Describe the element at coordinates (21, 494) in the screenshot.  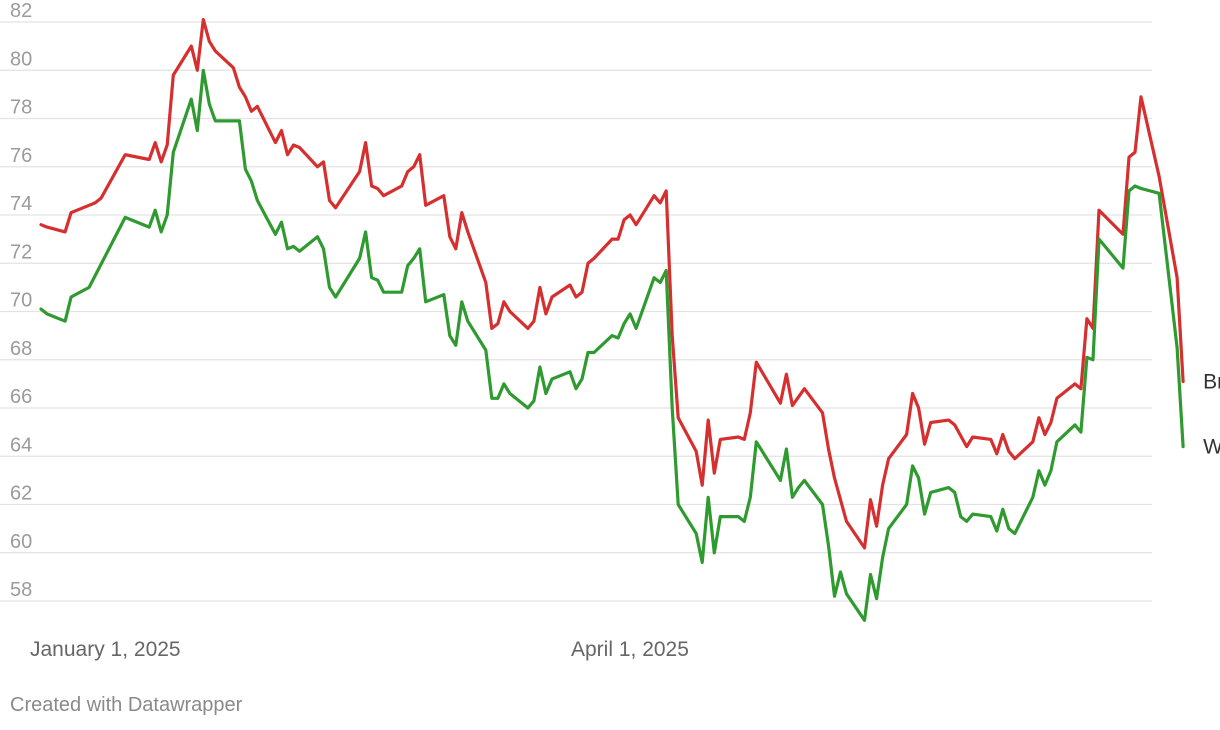
I see `y-tick-label: 62` at that location.